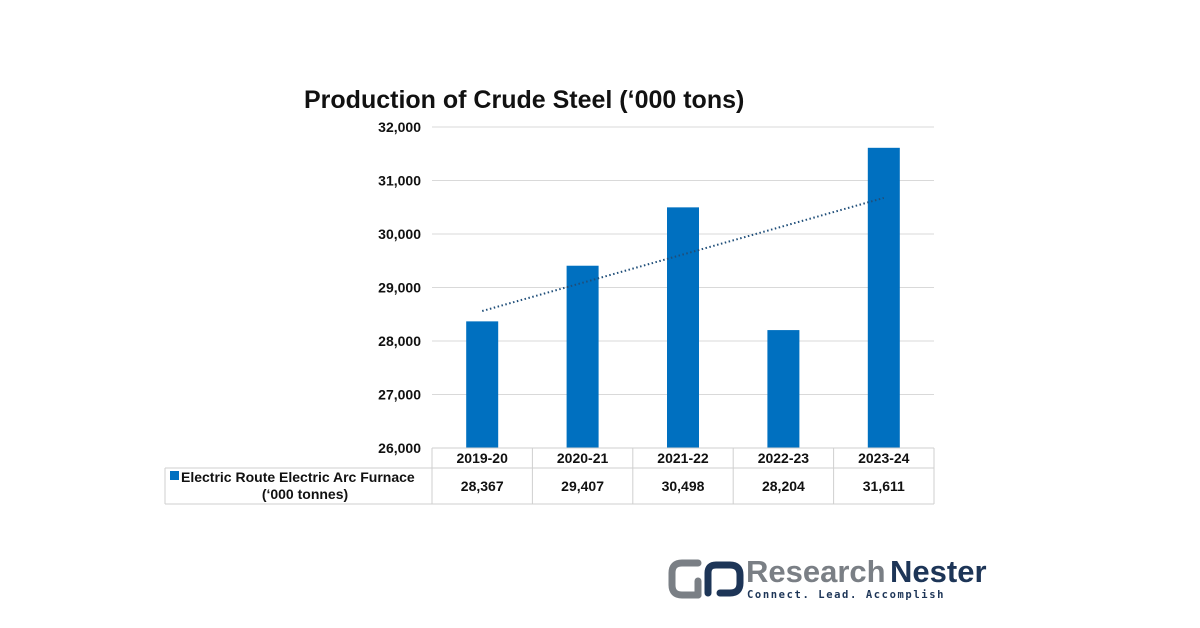  Describe the element at coordinates (846, 595) in the screenshot. I see `brand-tagline: Connect. Lead. Accomplish` at that location.